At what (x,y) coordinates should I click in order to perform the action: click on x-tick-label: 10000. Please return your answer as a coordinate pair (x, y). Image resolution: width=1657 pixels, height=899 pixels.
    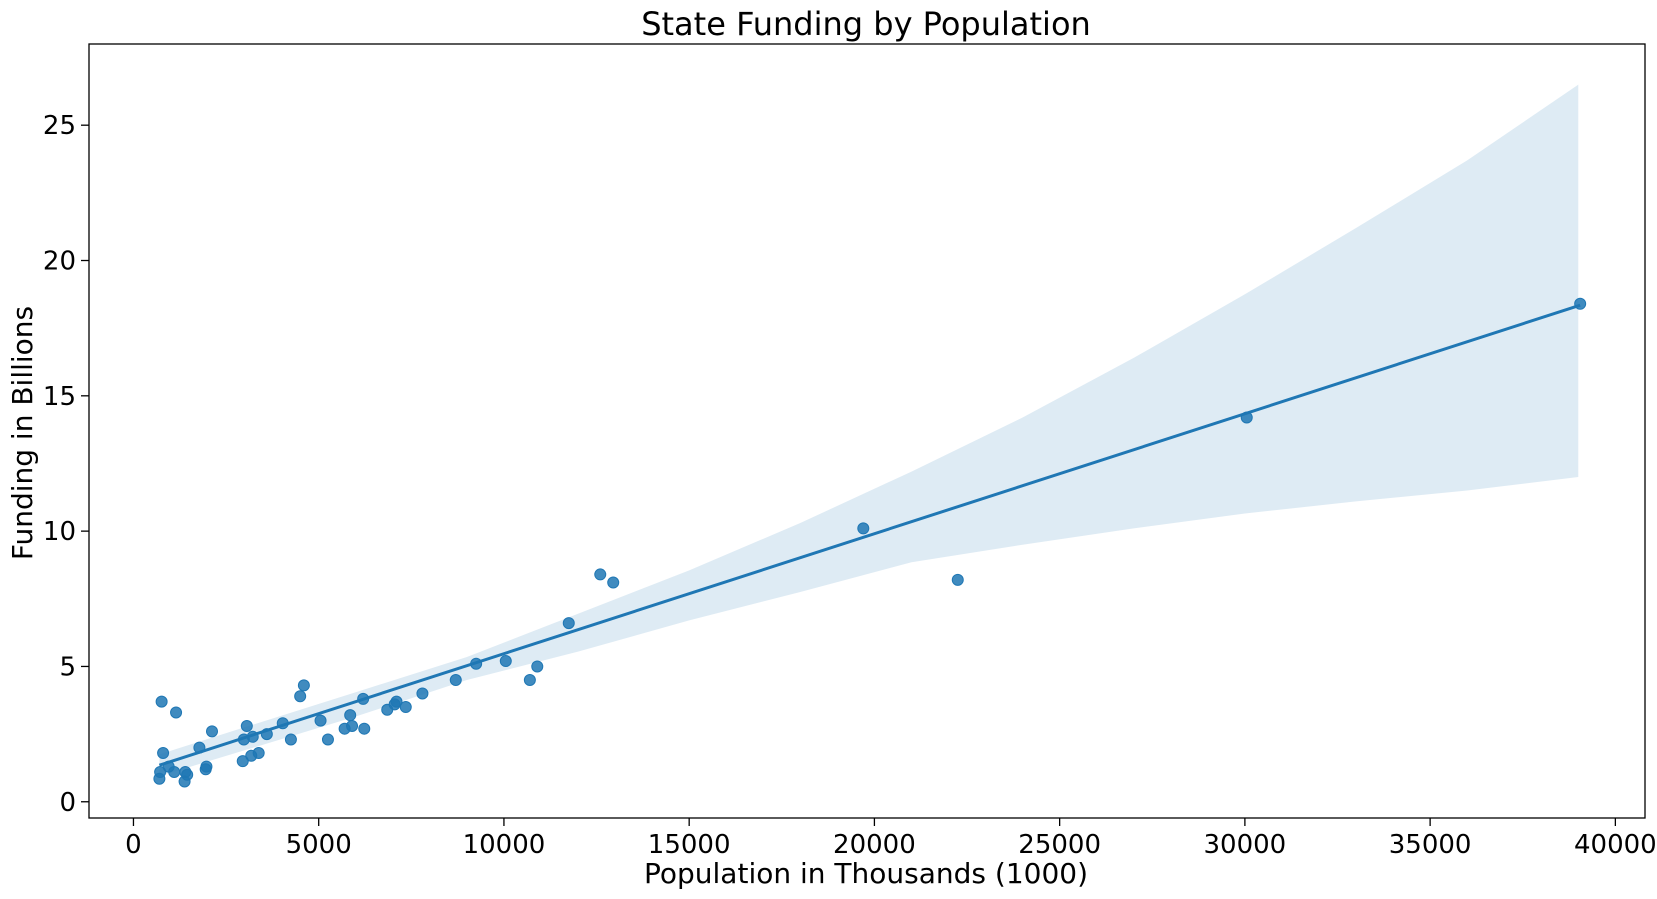
    Looking at the image, I should click on (504, 845).